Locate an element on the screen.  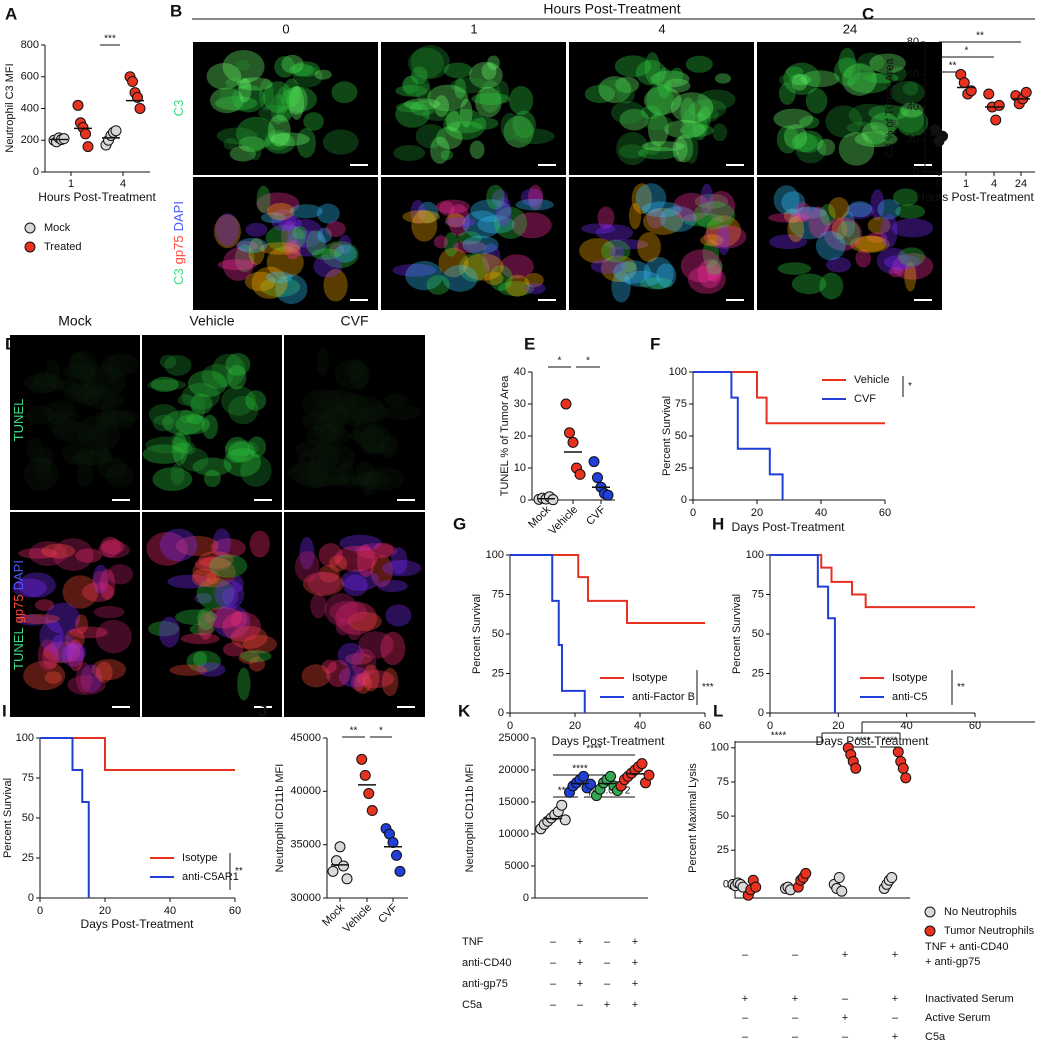
channel-name: DAPI is located at coordinates (178, 216).